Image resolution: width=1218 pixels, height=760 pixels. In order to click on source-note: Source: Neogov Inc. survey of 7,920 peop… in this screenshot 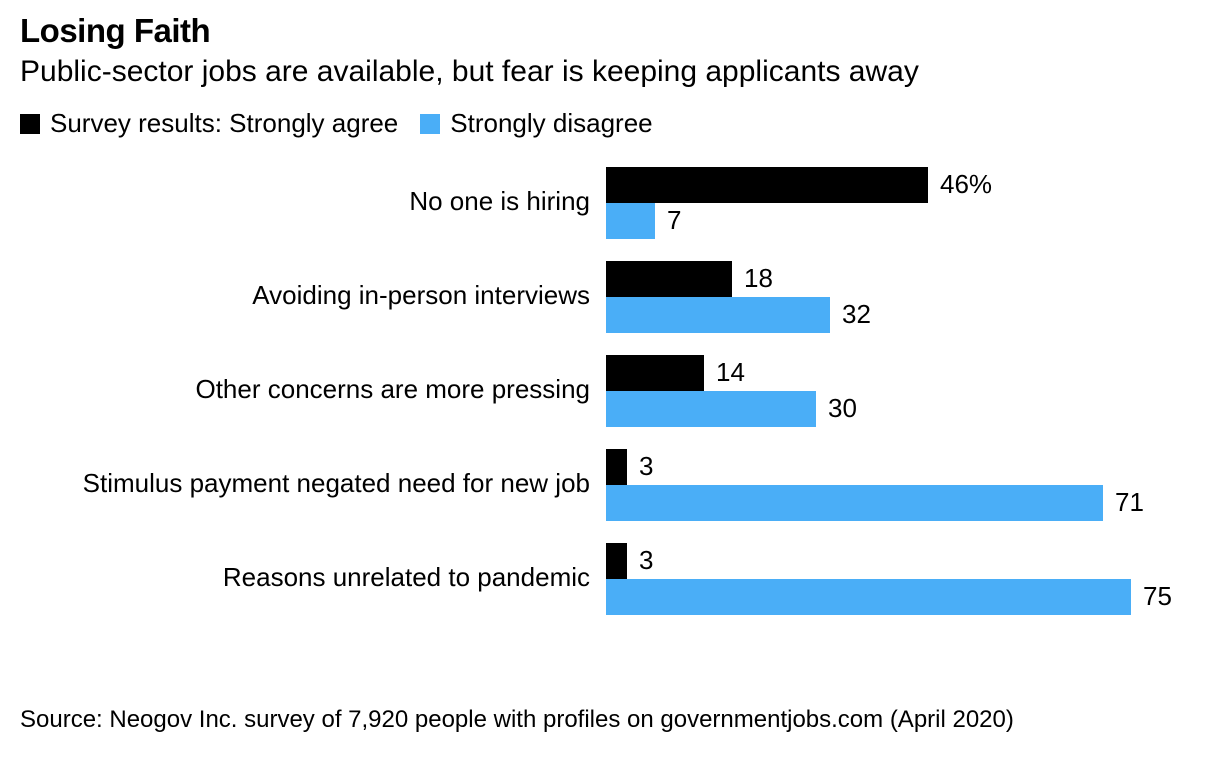, I will do `click(517, 719)`.